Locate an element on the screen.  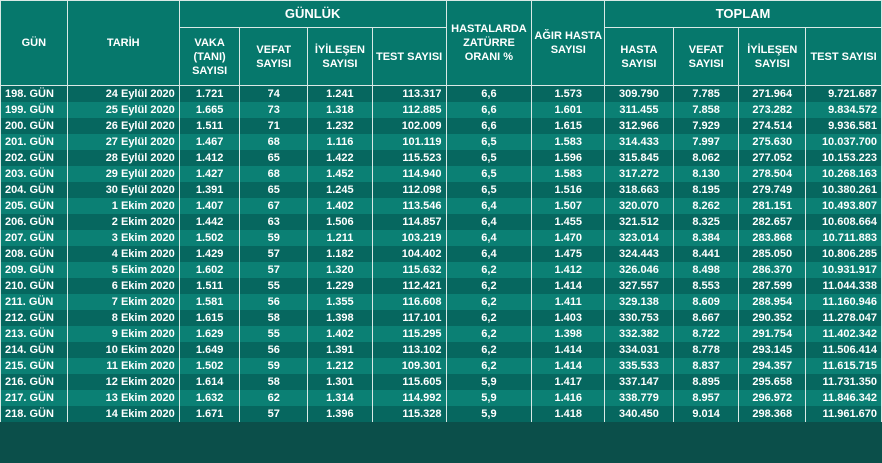
cell-toplam-hasta: 332.382 is located at coordinates (639, 334).